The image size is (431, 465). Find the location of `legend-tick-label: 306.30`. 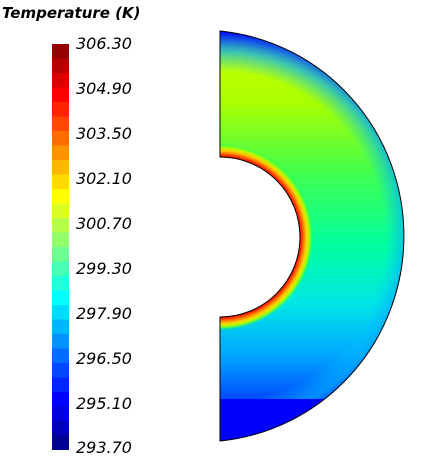

legend-tick-label: 306.30 is located at coordinates (104, 43).